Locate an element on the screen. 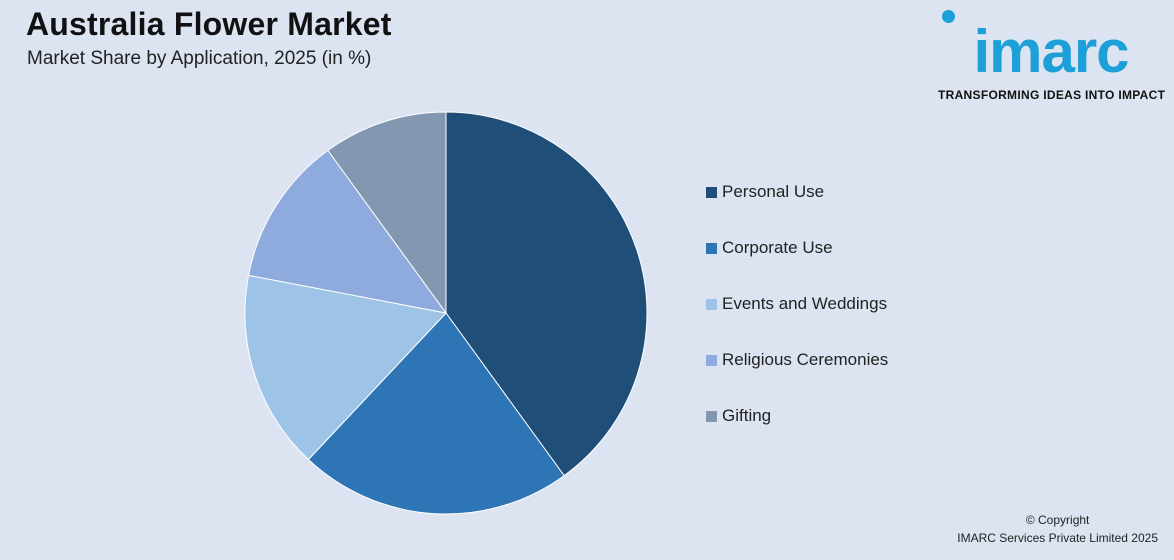 This screenshot has width=1174, height=560. pie-slice-religious-ceremonies is located at coordinates (347, 231).